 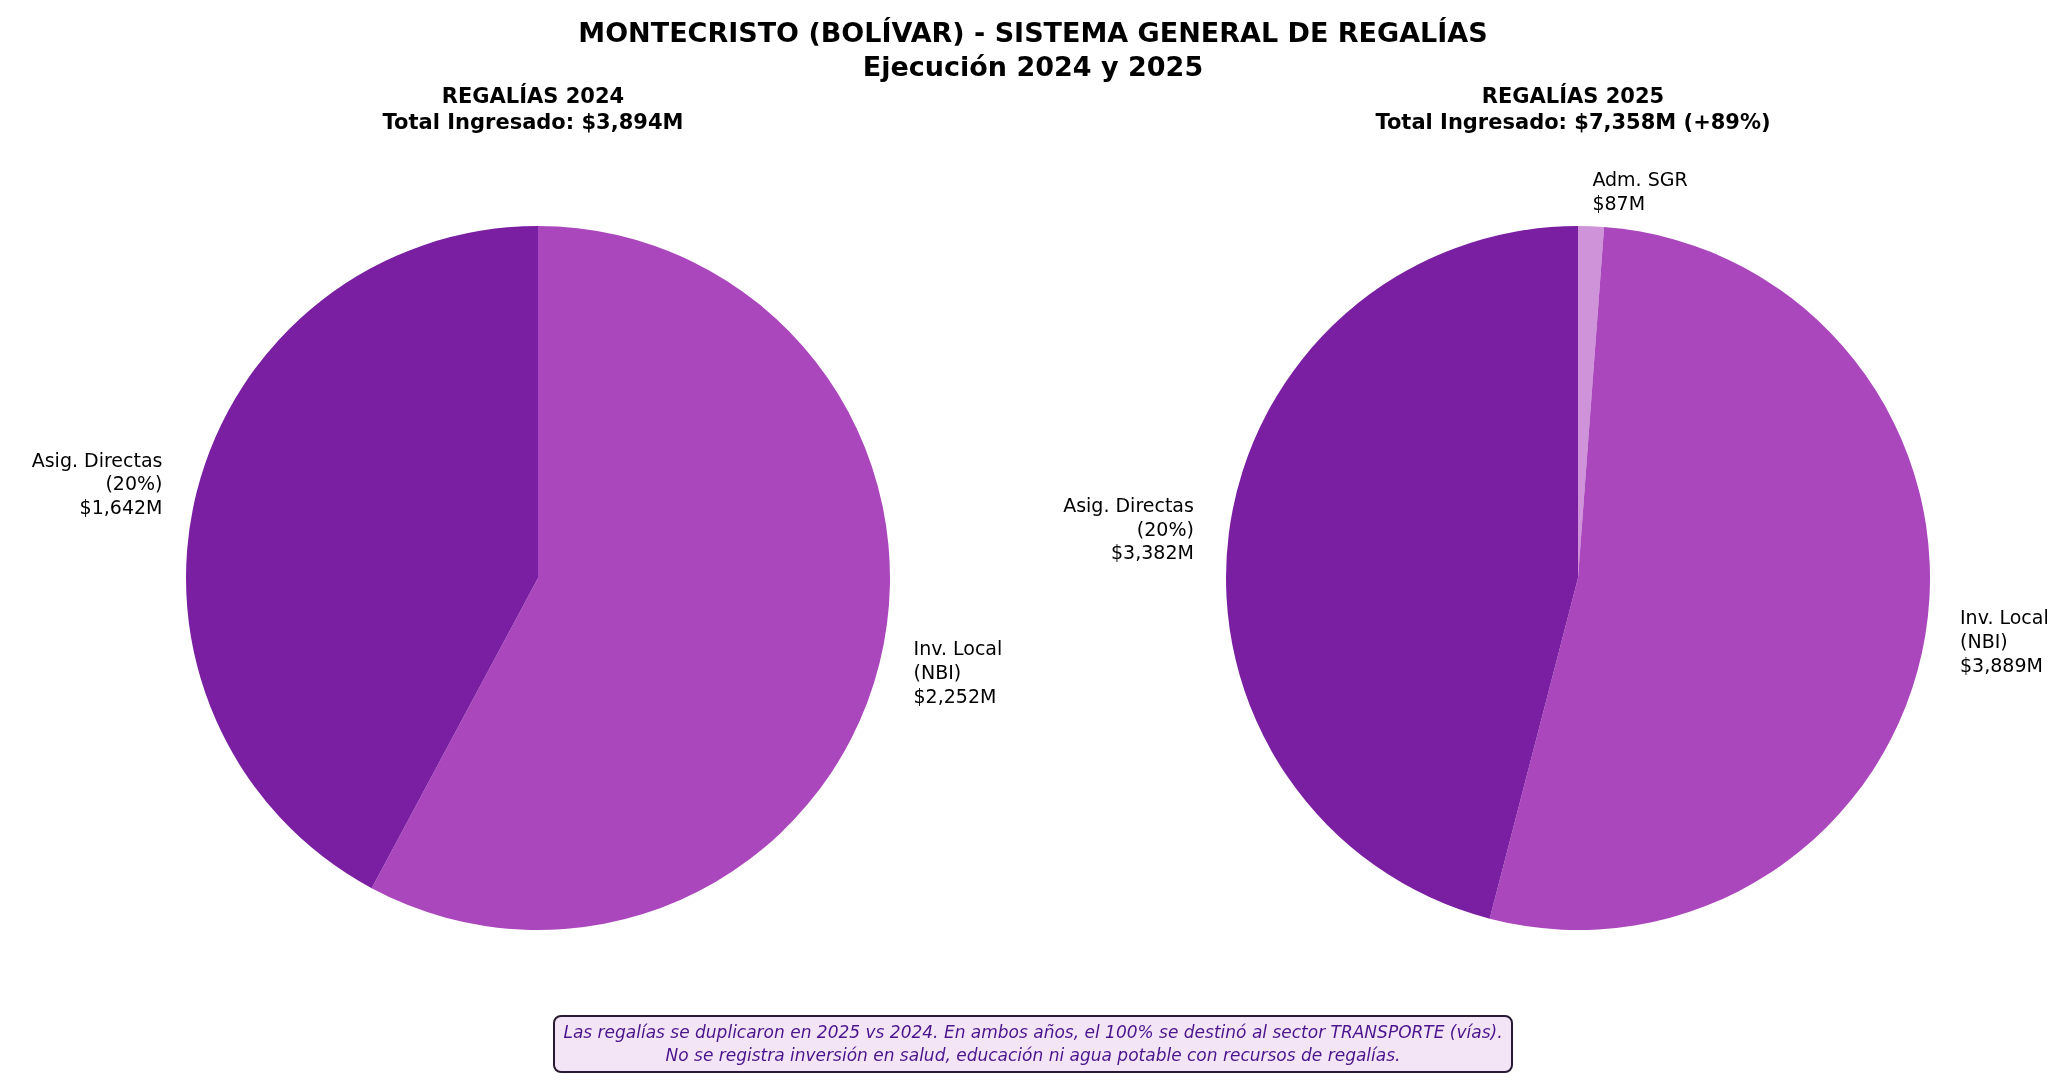 I want to click on text: No se registra inversión en salud, educación ni agua potable con recursos de regalías., so click(x=1033, y=1055).